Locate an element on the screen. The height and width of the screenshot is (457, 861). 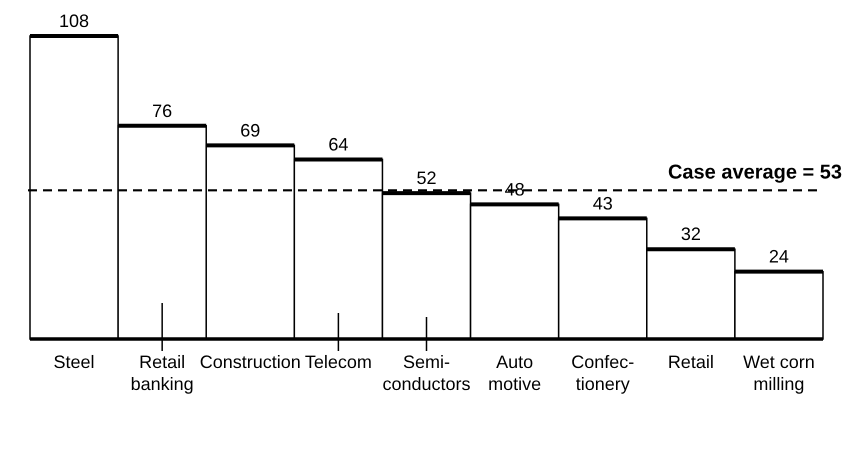
x-tick-label: Steel is located at coordinates (74, 362).